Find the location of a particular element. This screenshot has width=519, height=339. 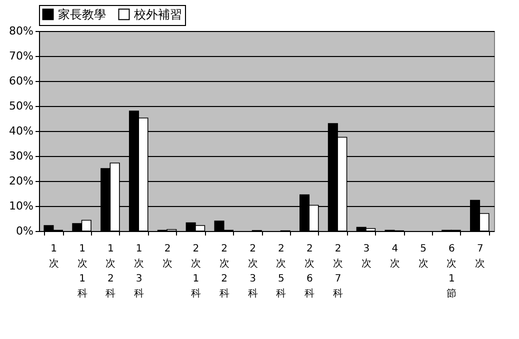

x-tick-label: 2次1科 is located at coordinates (195, 272).